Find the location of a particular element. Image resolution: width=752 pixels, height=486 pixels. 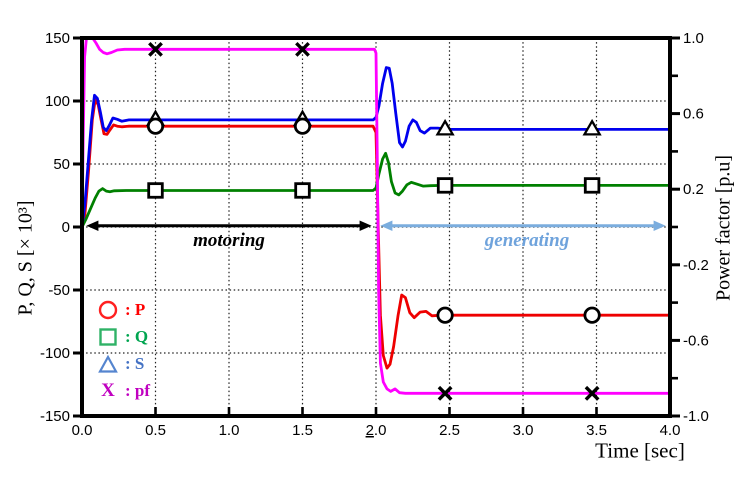

svg-text: 0 is located at coordinates (66, 227).